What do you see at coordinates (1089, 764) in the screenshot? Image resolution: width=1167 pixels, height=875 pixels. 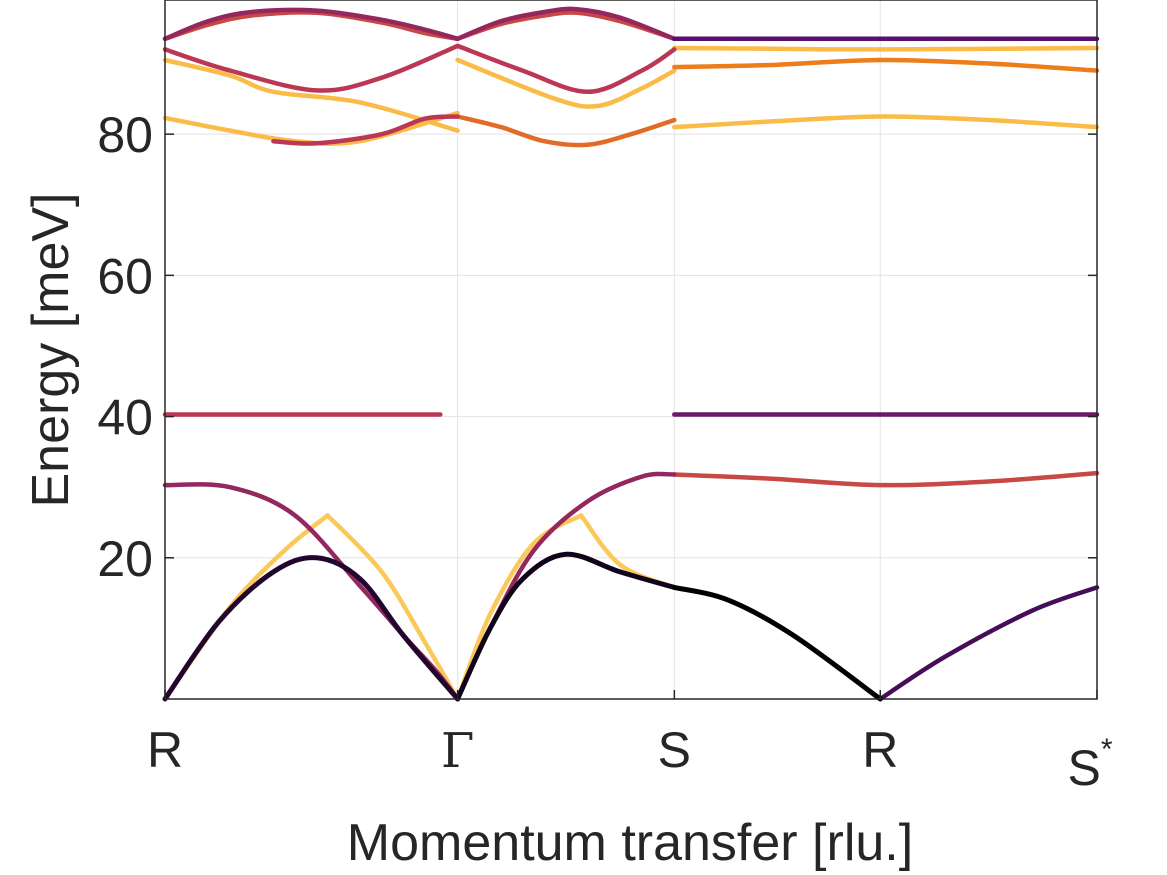 I see `x-tick-label-4: S*` at bounding box center [1089, 764].